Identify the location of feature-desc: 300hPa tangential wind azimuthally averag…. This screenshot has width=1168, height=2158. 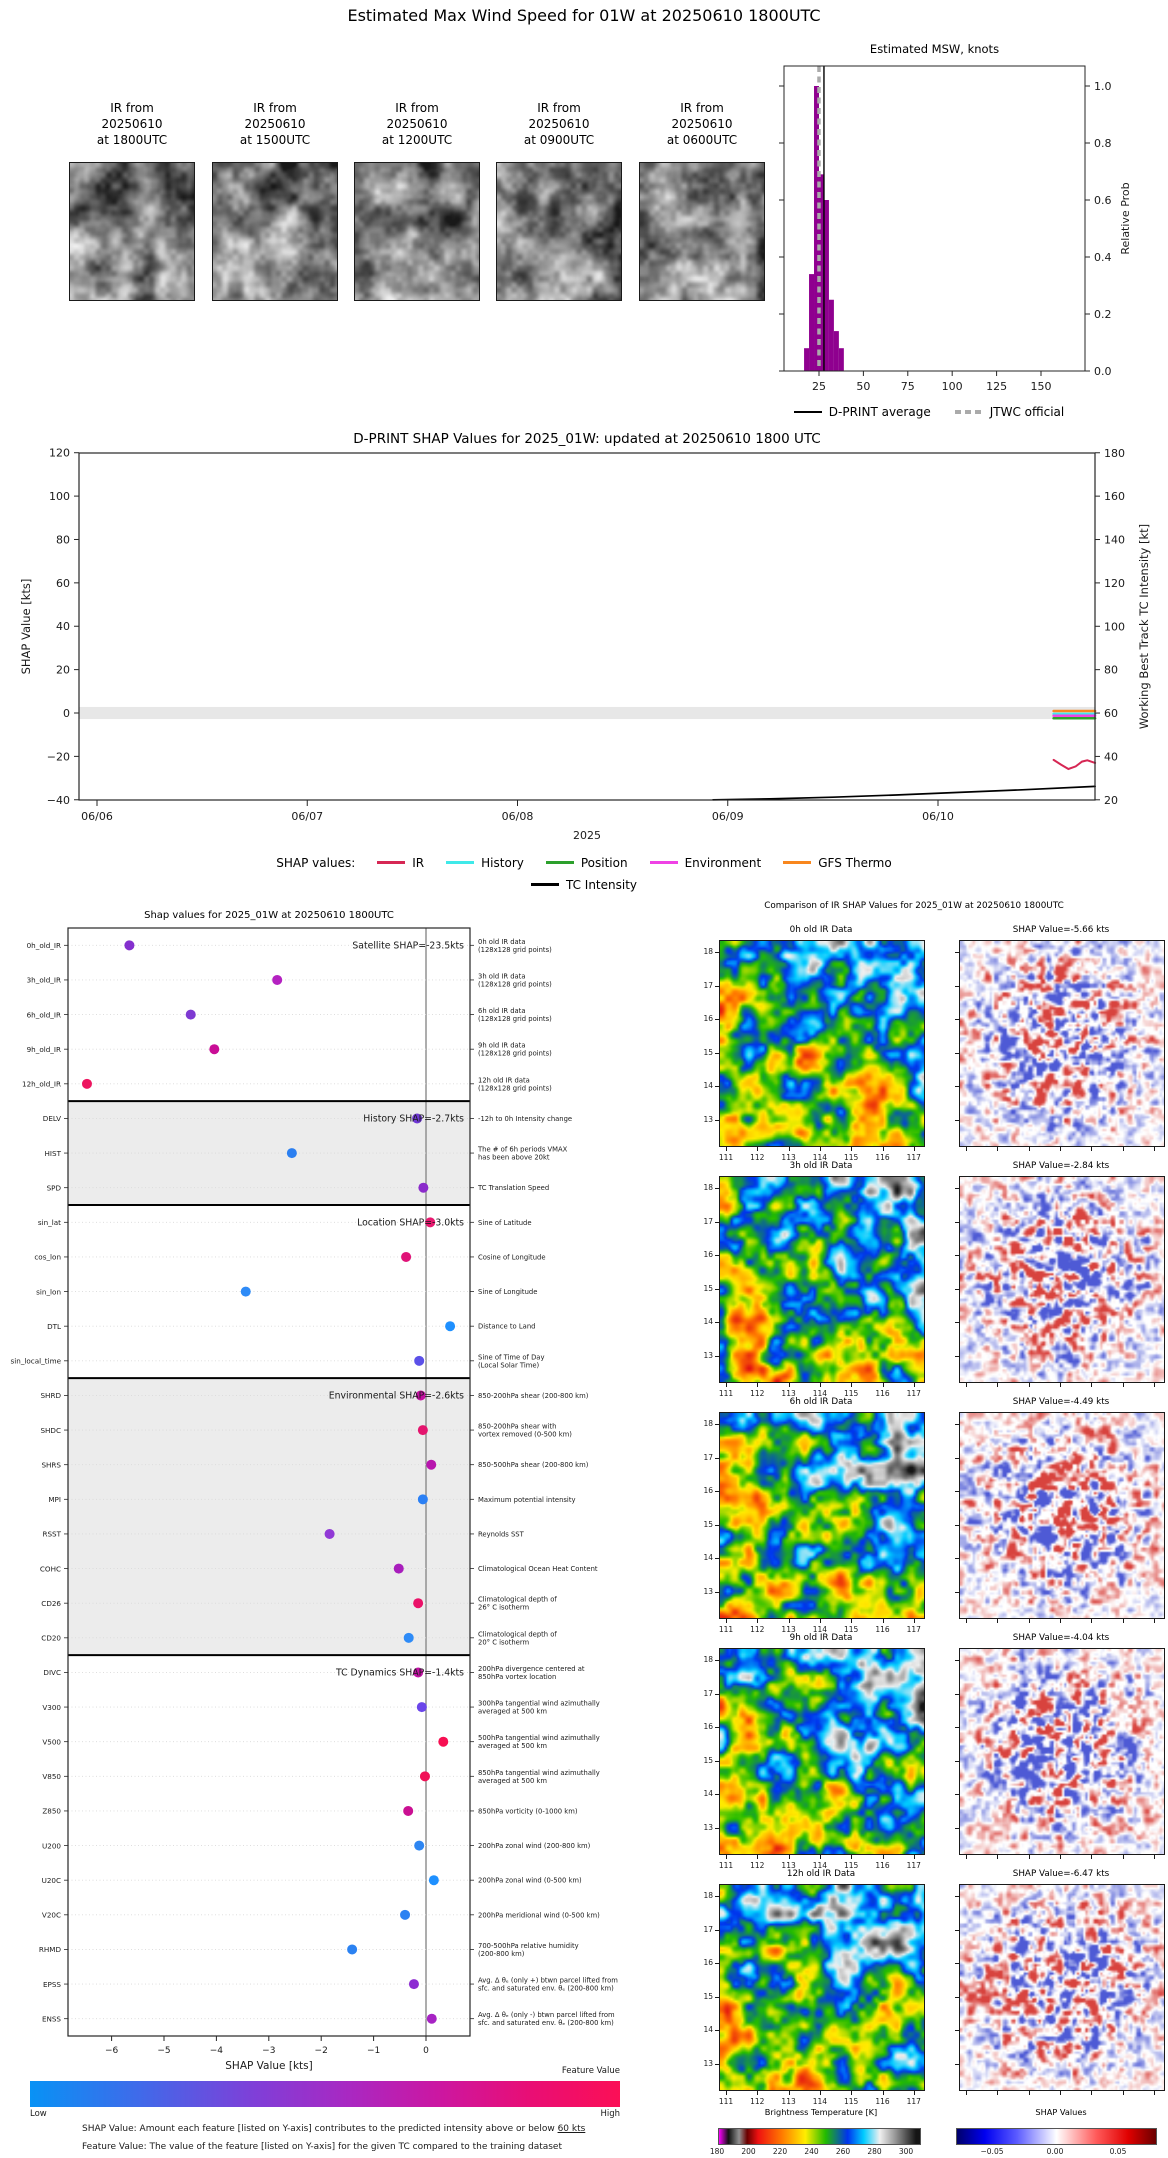
(539, 1708).